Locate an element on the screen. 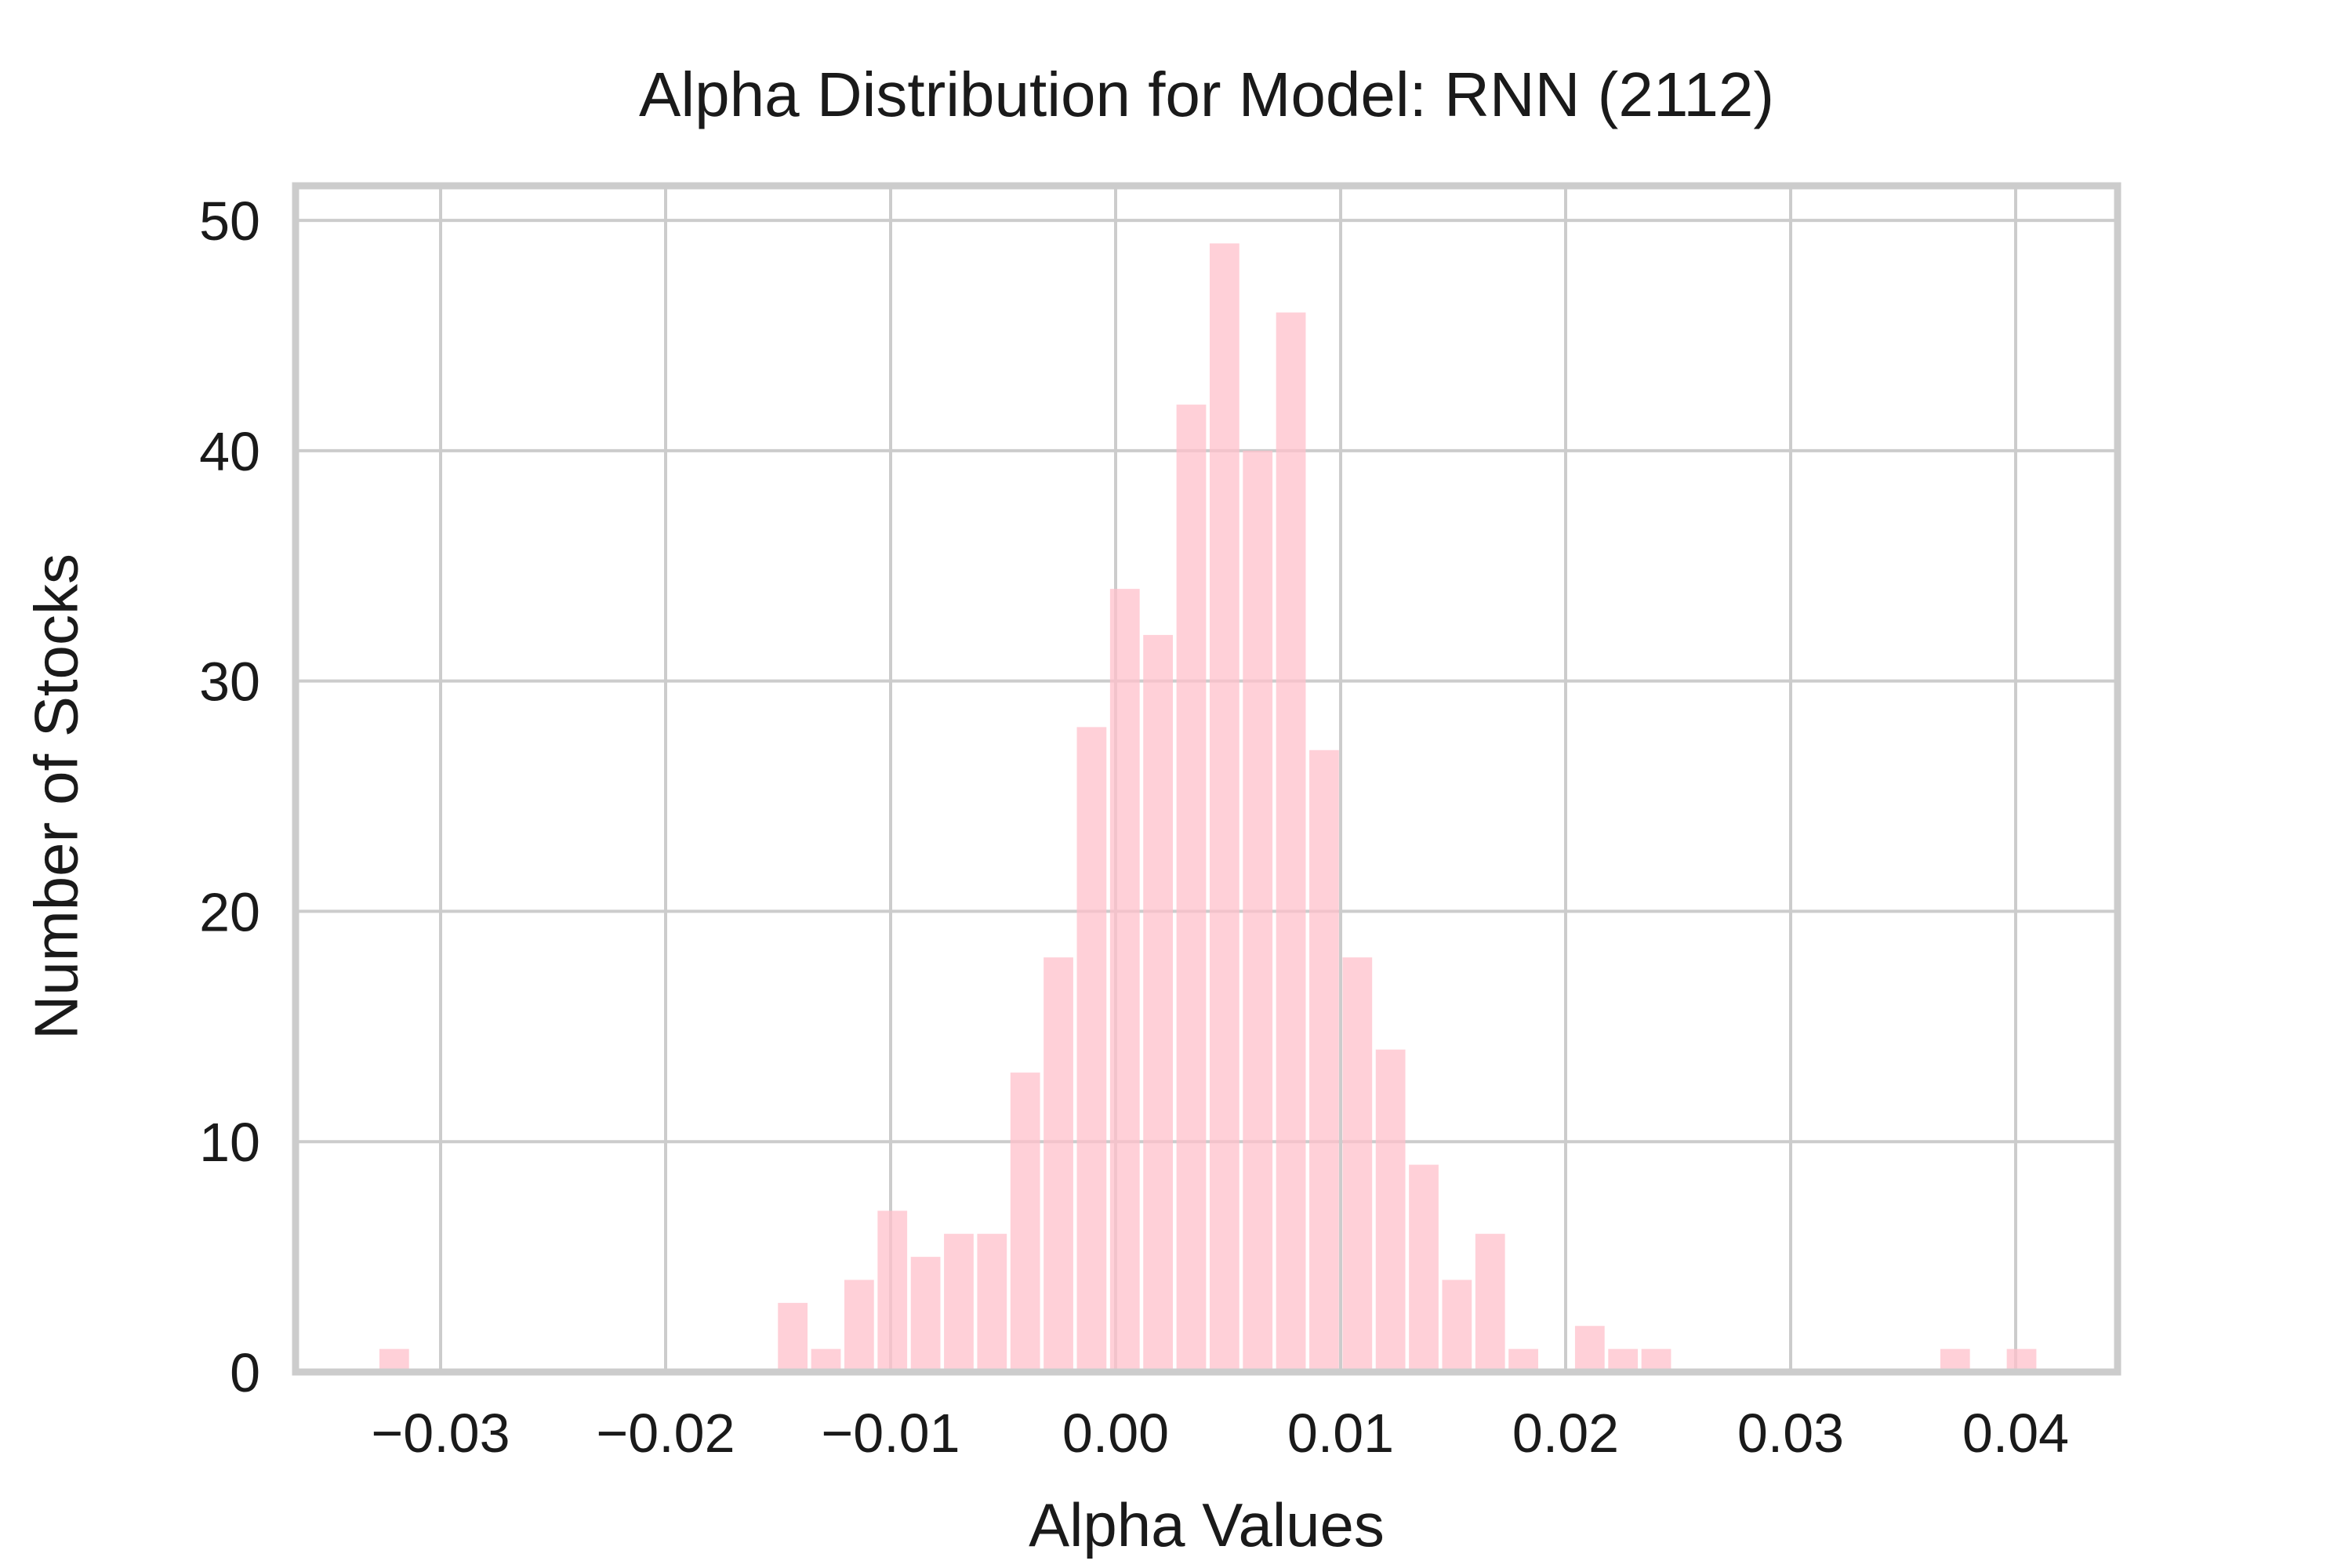 This screenshot has width=2352, height=1568. x-tick-label: 0.00 is located at coordinates (1115, 1433).